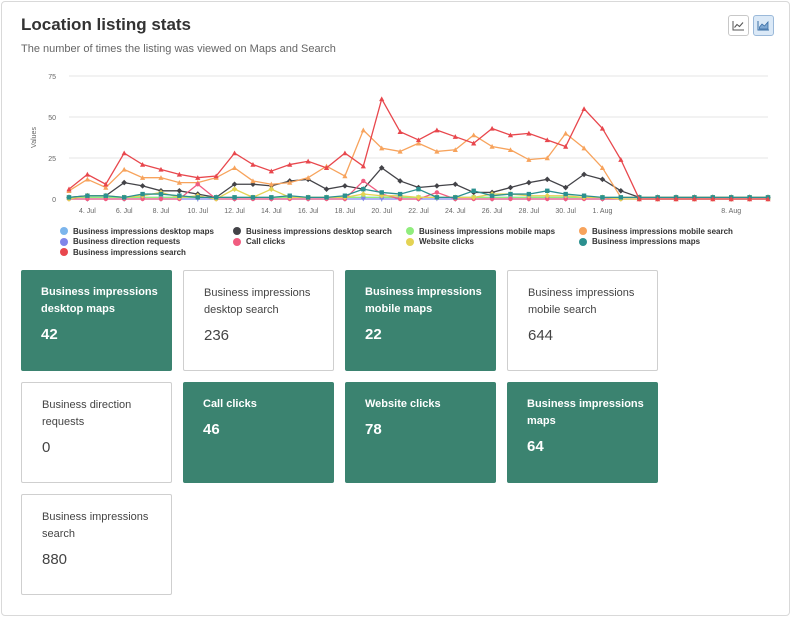 This screenshot has height=619, width=793. What do you see at coordinates (319, 231) in the screenshot?
I see `legend-item: Business impressions desktop search` at bounding box center [319, 231].